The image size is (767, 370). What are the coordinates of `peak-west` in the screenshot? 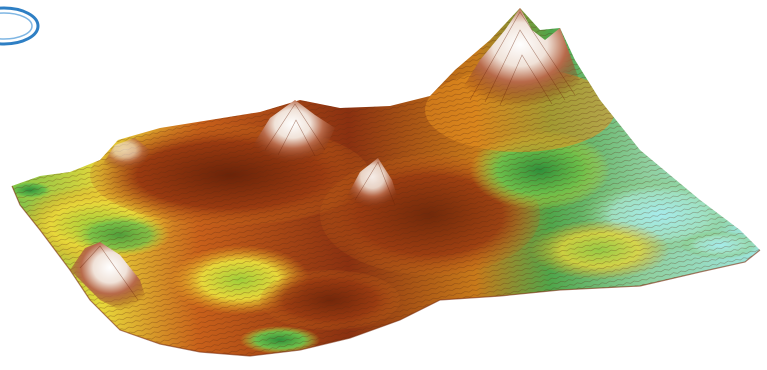 It's located at (125, 155).